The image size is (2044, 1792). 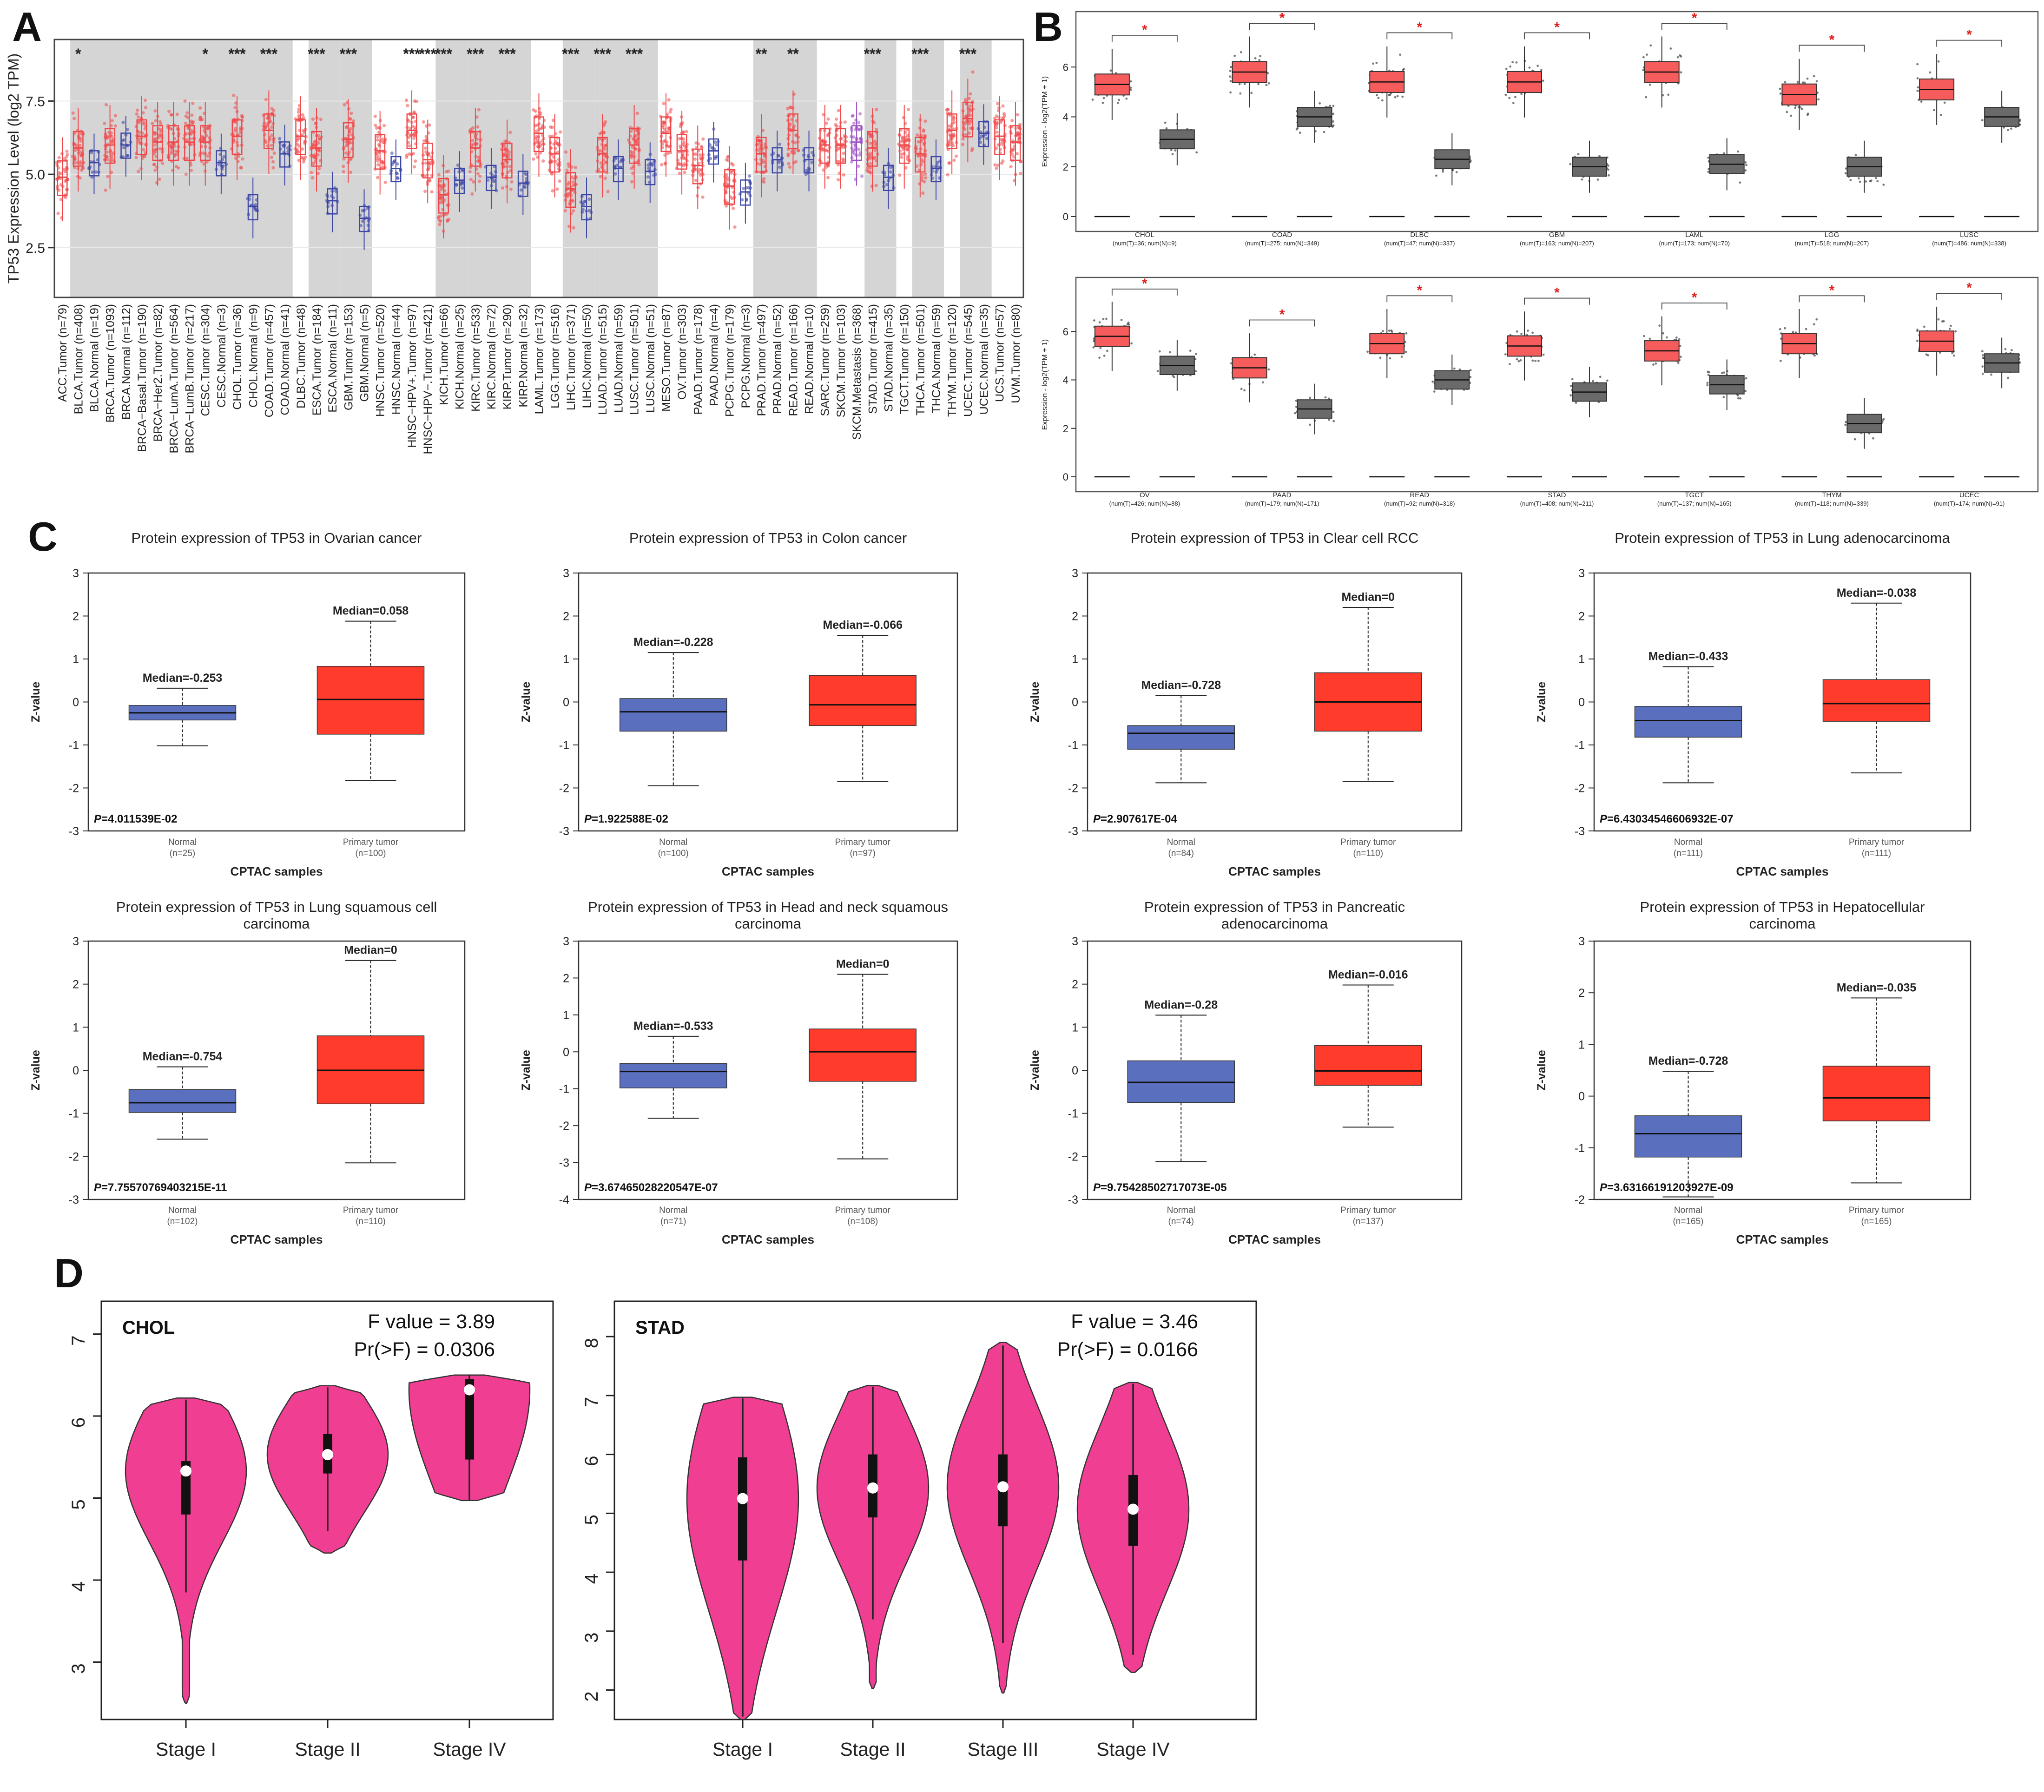 I want to click on category-label: STAD.Normal (n=35), so click(x=888, y=358).